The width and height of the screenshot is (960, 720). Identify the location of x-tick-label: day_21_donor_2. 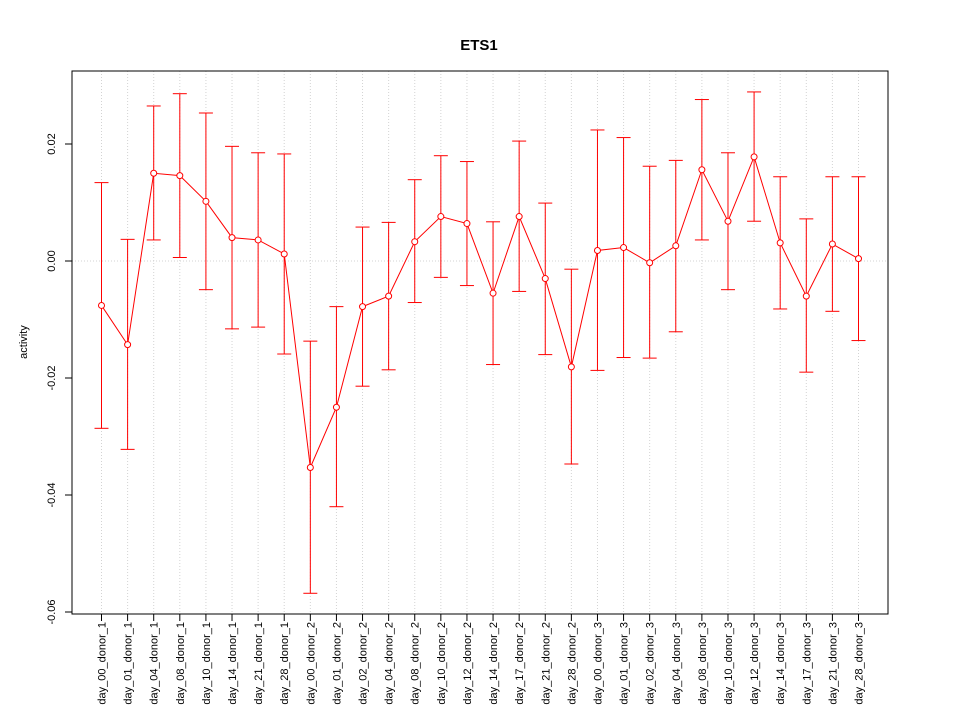
(546, 663).